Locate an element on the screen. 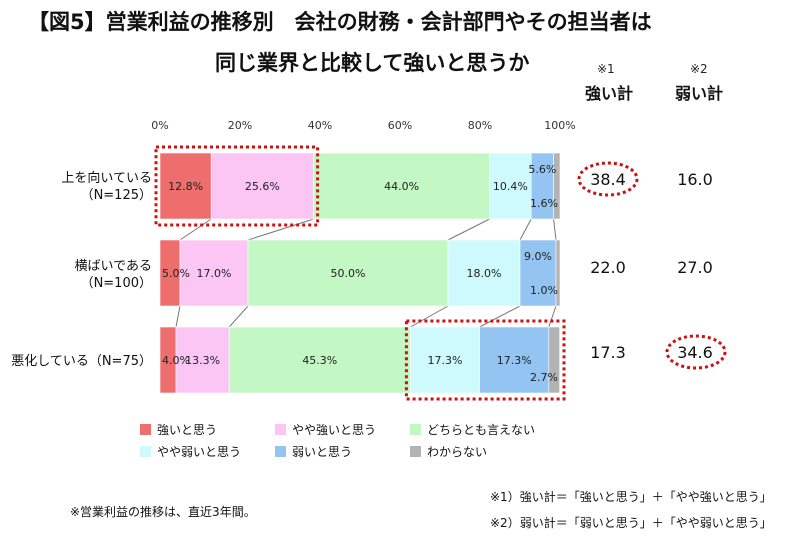 This screenshot has height=549, width=800. data-label-1-2: 50.0% is located at coordinates (348, 273).